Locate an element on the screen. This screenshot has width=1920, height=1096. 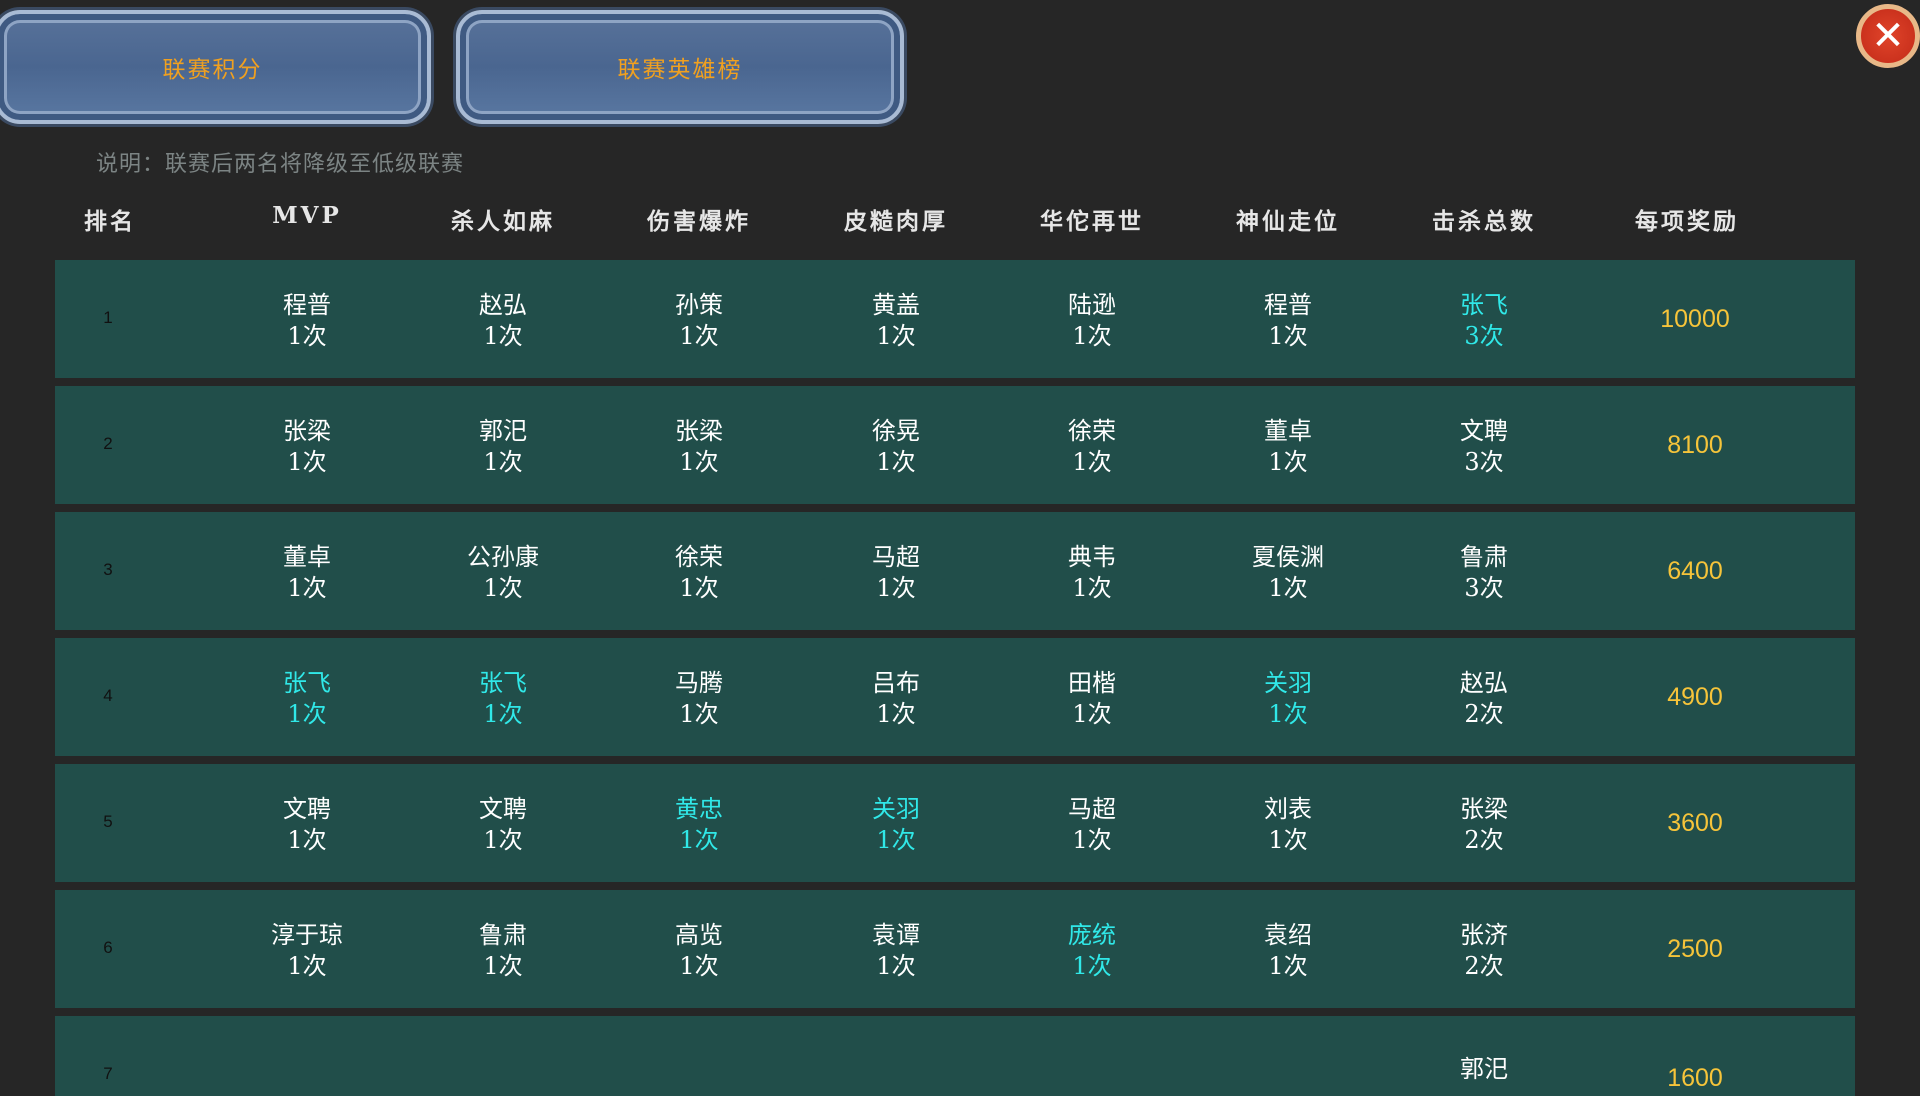
hero-cell: 赵弘 1次 is located at coordinates (503, 321).